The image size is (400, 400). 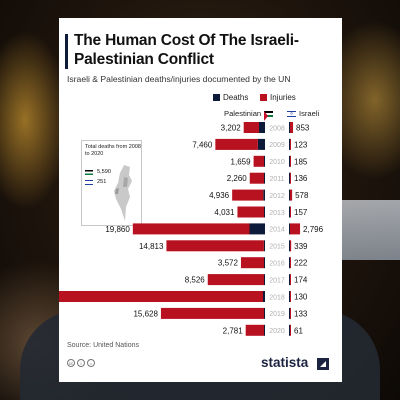 I want to click on israeli-injuries-bar-2011, so click(x=290, y=178).